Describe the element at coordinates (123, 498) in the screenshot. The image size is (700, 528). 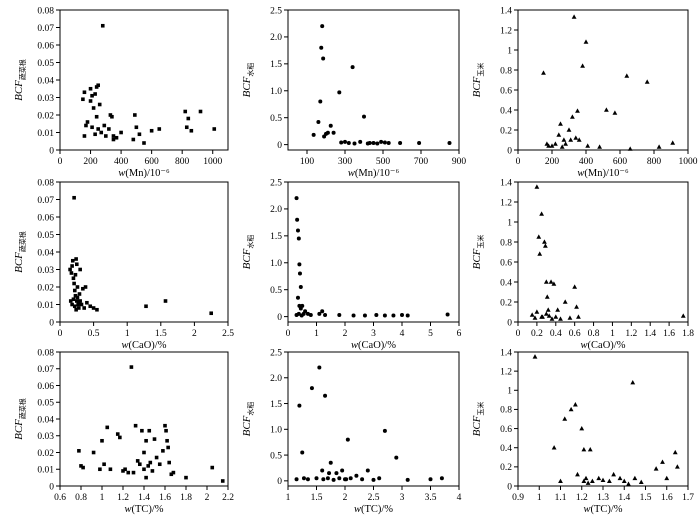
I see `x-tick-label: 1.2` at that location.